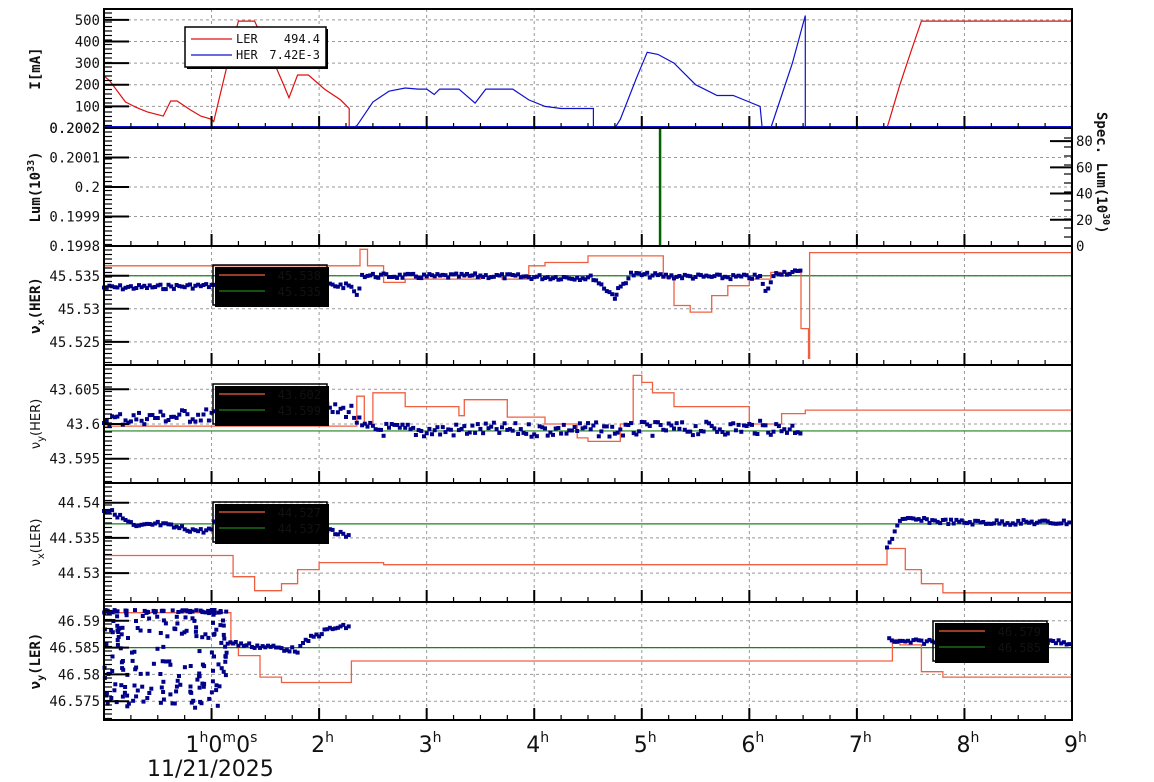 The height and width of the screenshot is (782, 1154). I want to click on setpoint-line, so click(588, 408).